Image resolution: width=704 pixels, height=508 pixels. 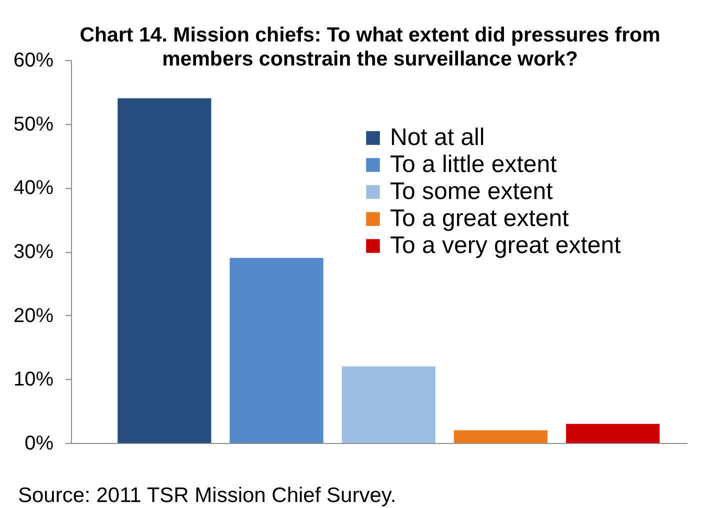 What do you see at coordinates (370, 47) in the screenshot?
I see `chart-title: Chart 14. Mission chiefs: To what extent did pressures from members constrain the surveillance work?` at bounding box center [370, 47].